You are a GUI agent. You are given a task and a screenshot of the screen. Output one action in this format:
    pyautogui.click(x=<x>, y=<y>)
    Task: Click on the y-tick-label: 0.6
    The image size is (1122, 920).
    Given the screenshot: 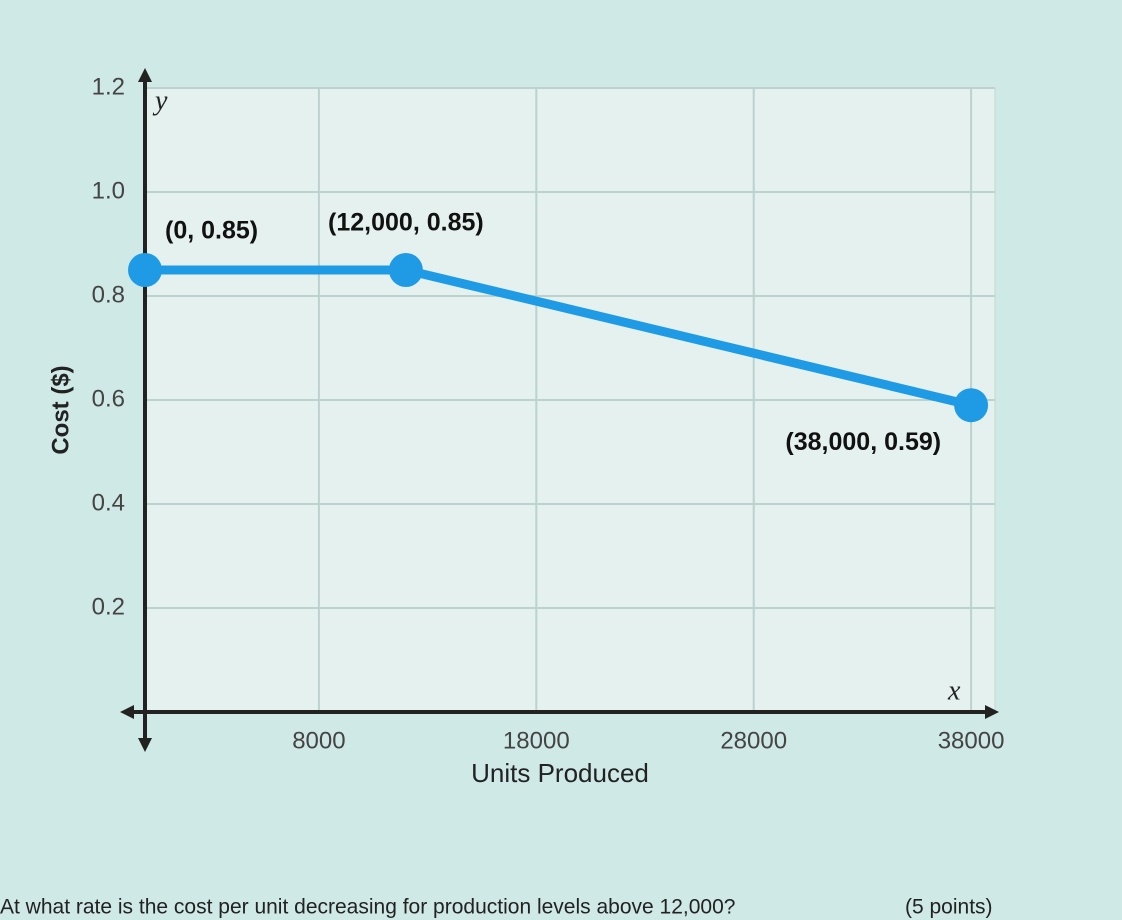 What is the action you would take?
    pyautogui.click(x=108, y=398)
    